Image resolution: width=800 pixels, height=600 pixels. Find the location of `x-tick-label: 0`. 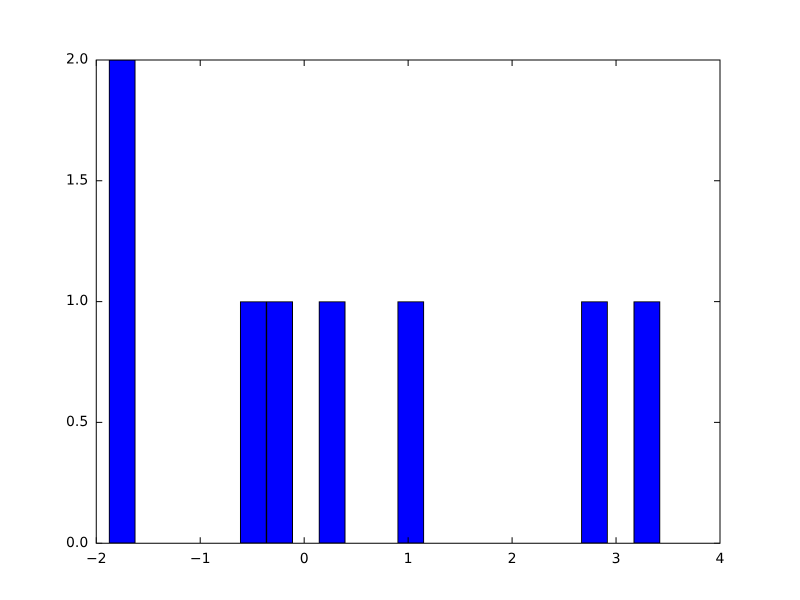

x-tick-label: 0 is located at coordinates (304, 559).